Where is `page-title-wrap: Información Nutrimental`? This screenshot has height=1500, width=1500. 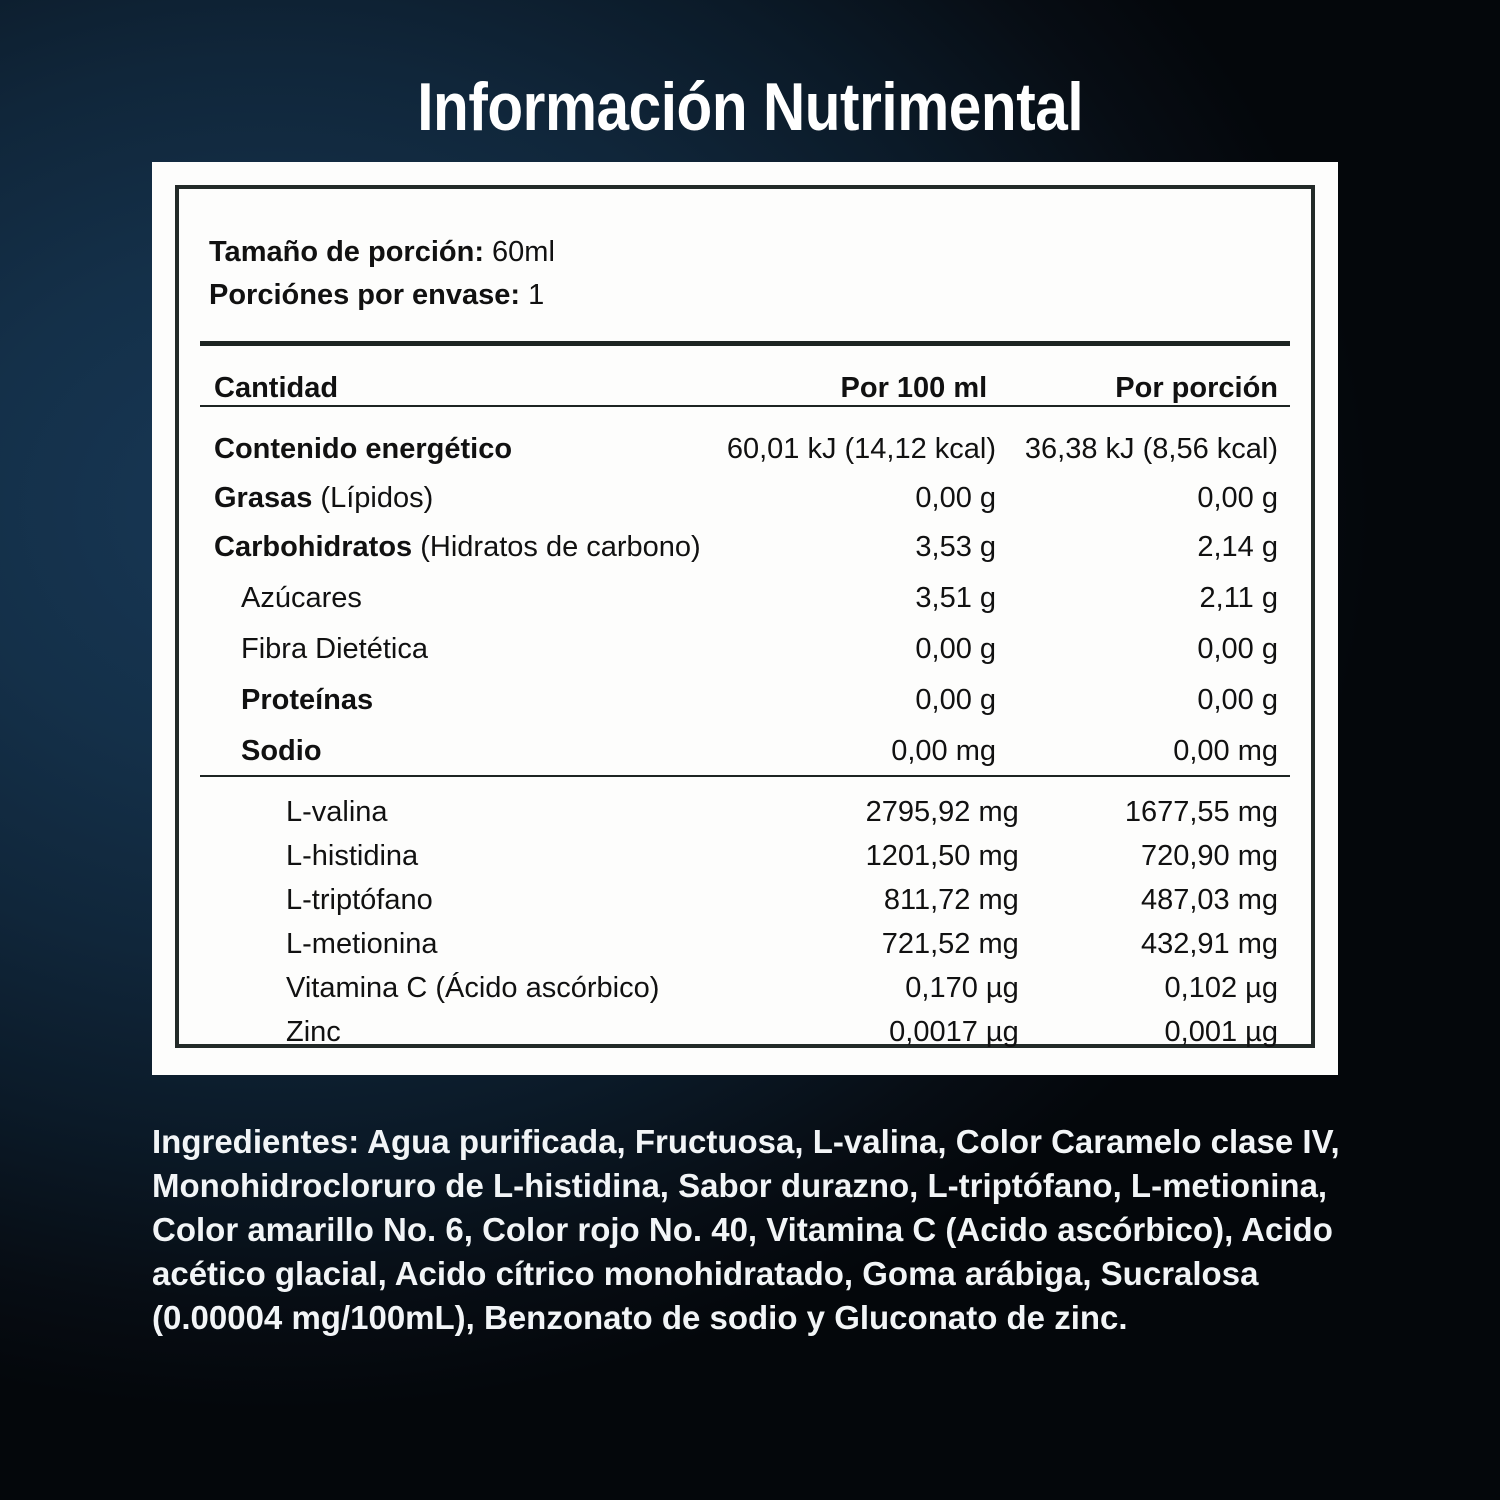 page-title-wrap: Información Nutrimental is located at coordinates (750, 107).